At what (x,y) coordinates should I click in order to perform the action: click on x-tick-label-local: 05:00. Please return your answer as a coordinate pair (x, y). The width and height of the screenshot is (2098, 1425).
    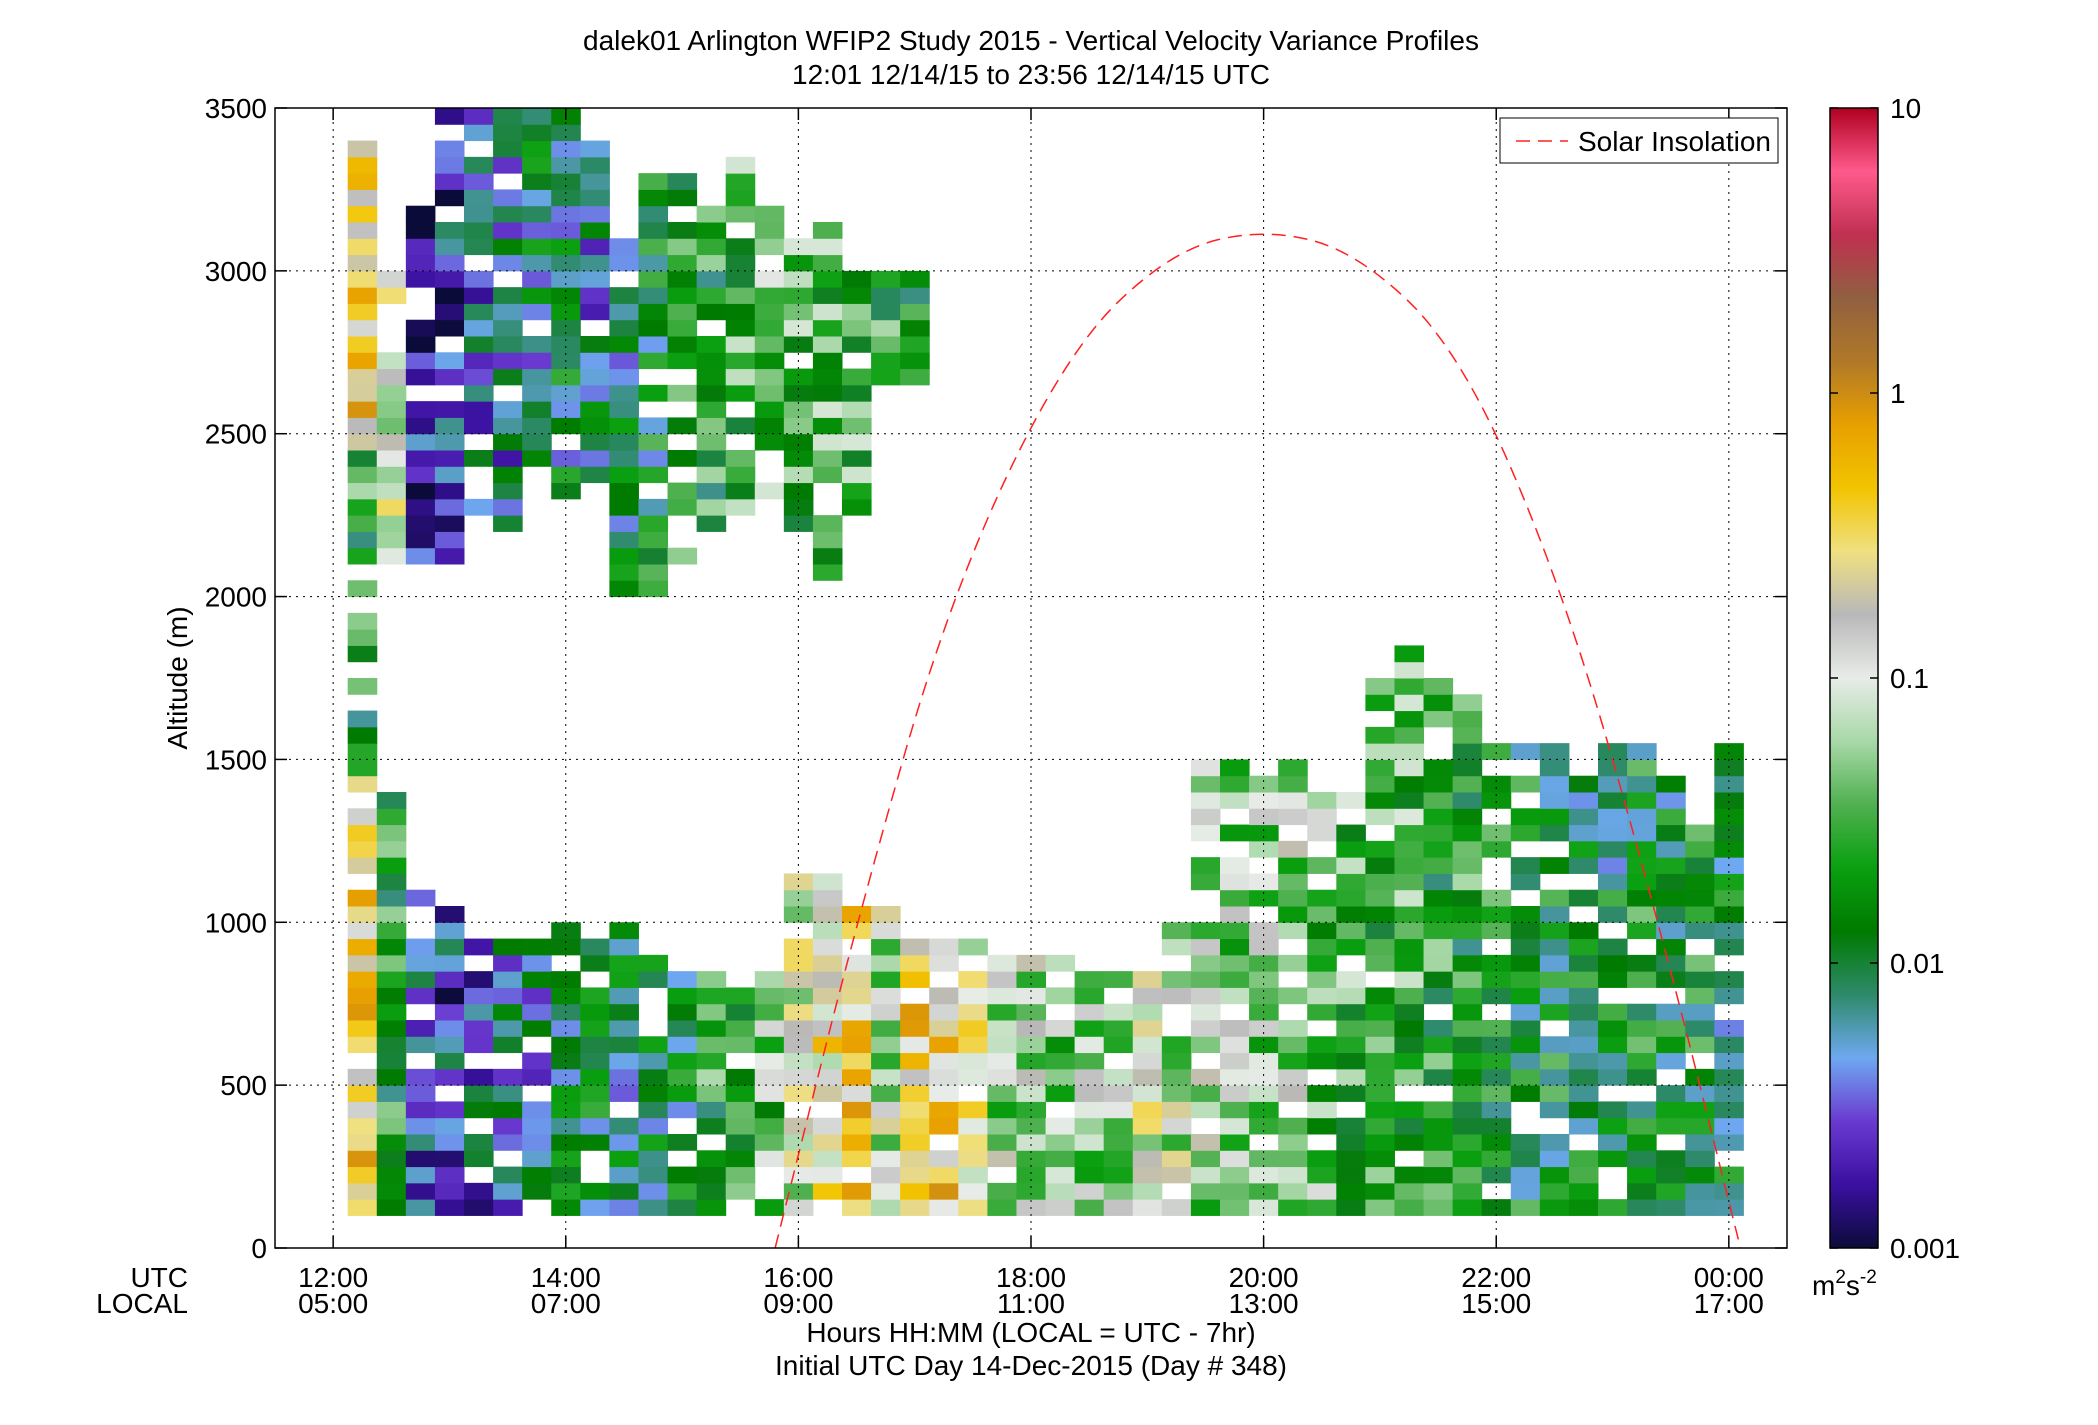
    Looking at the image, I should click on (333, 1303).